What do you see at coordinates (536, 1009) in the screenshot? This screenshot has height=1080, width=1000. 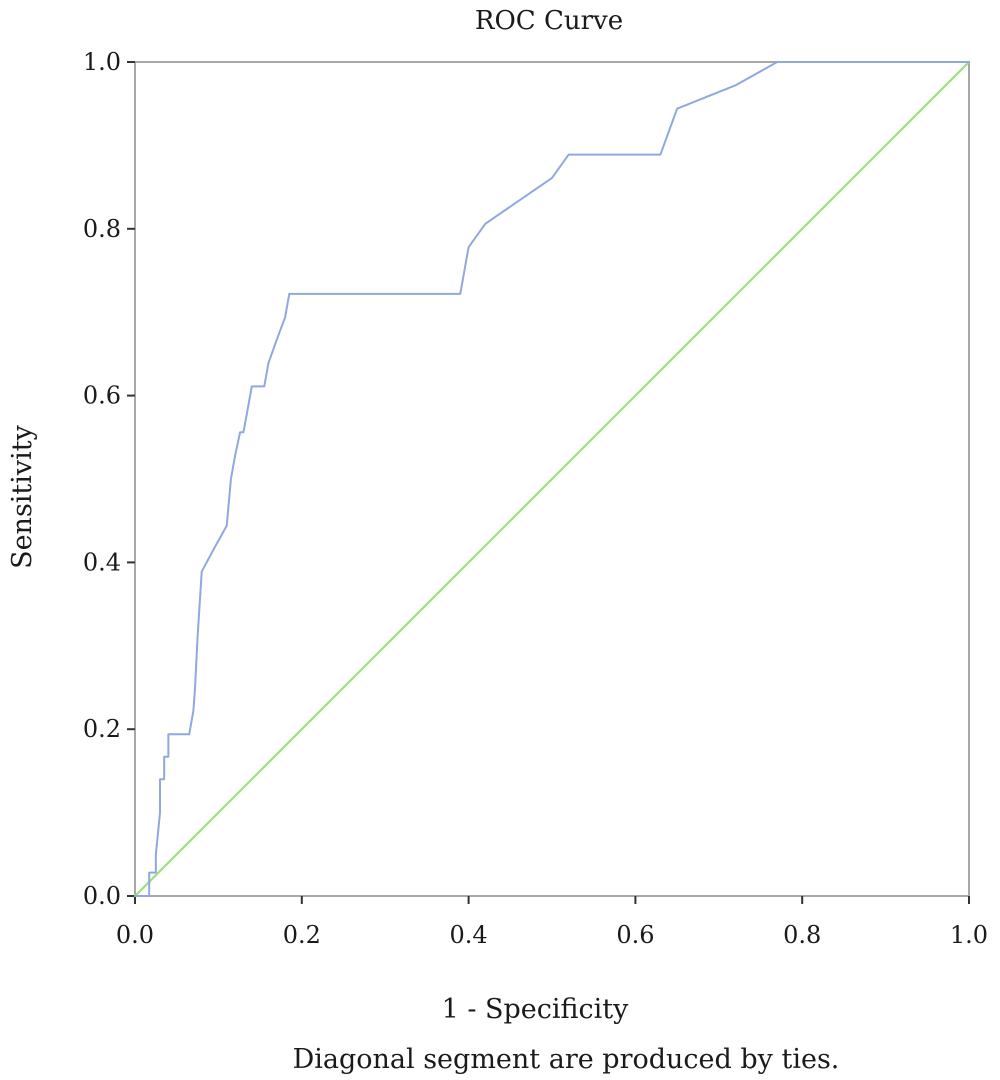 I see `x-axis-title: 1 - Specificity` at bounding box center [536, 1009].